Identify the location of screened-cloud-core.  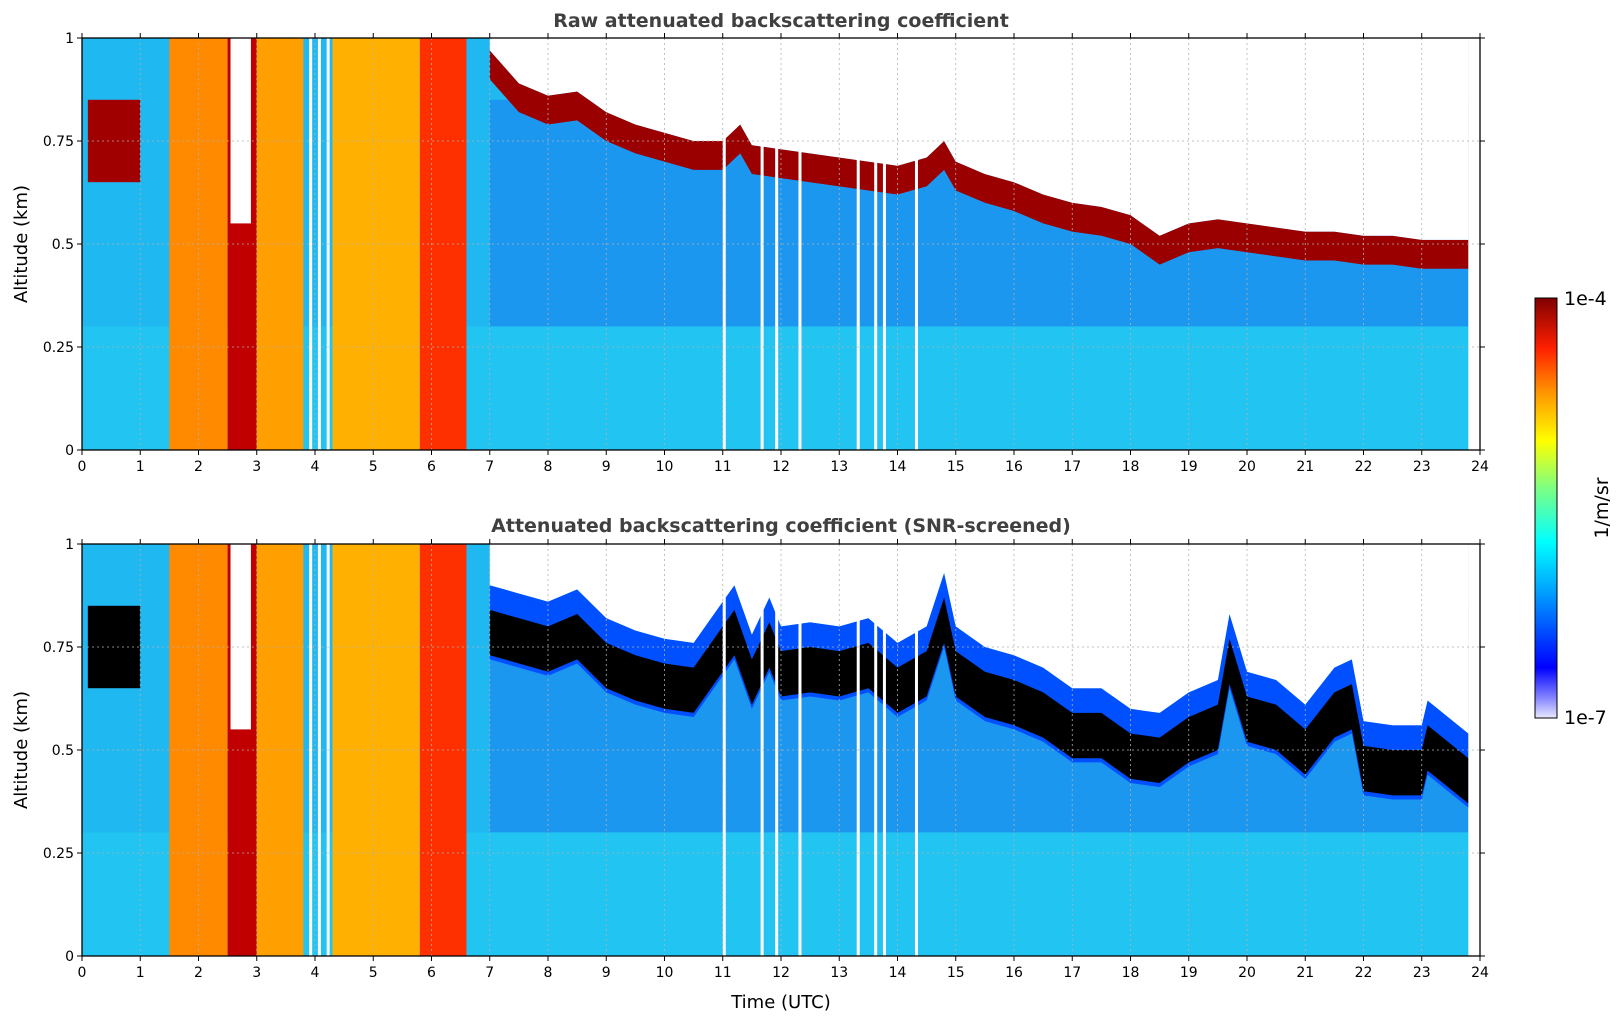
(979, 700).